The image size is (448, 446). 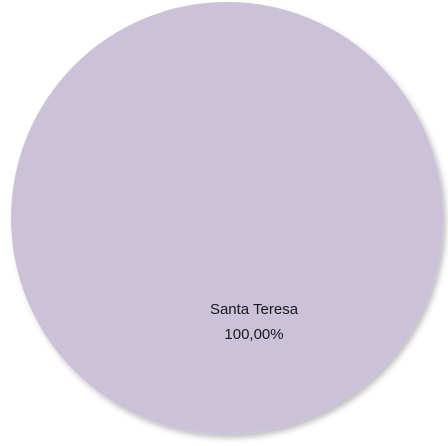 What do you see at coordinates (253, 334) in the screenshot?
I see `slice-value-label: 100,00%` at bounding box center [253, 334].